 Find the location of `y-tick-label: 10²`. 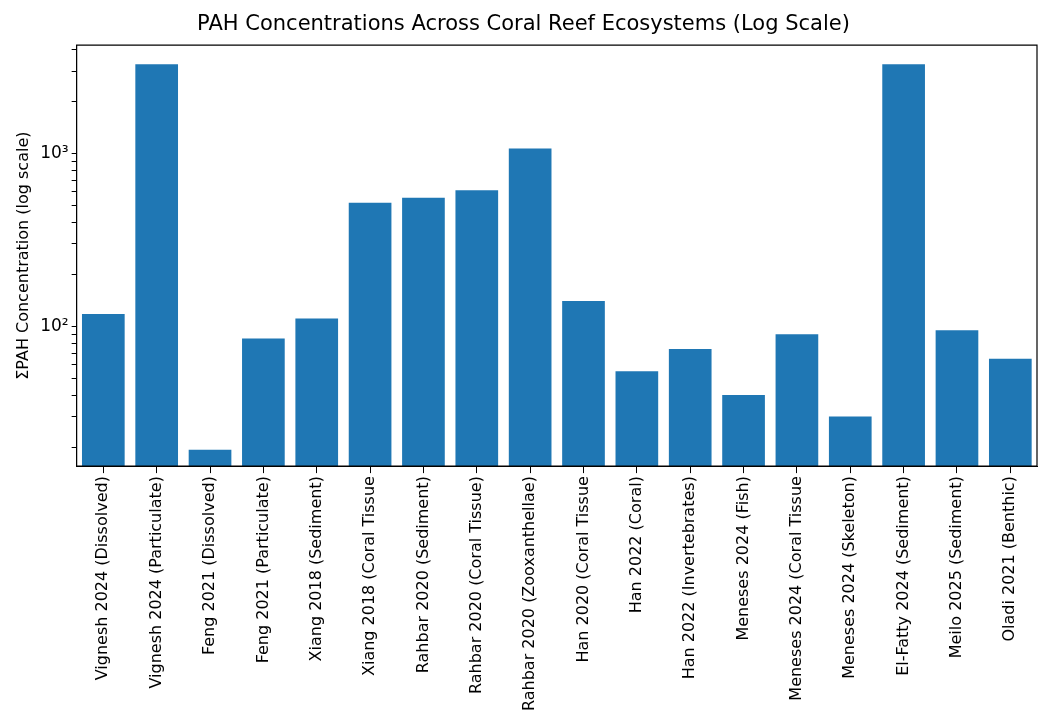

y-tick-label: 10² is located at coordinates (54, 324).